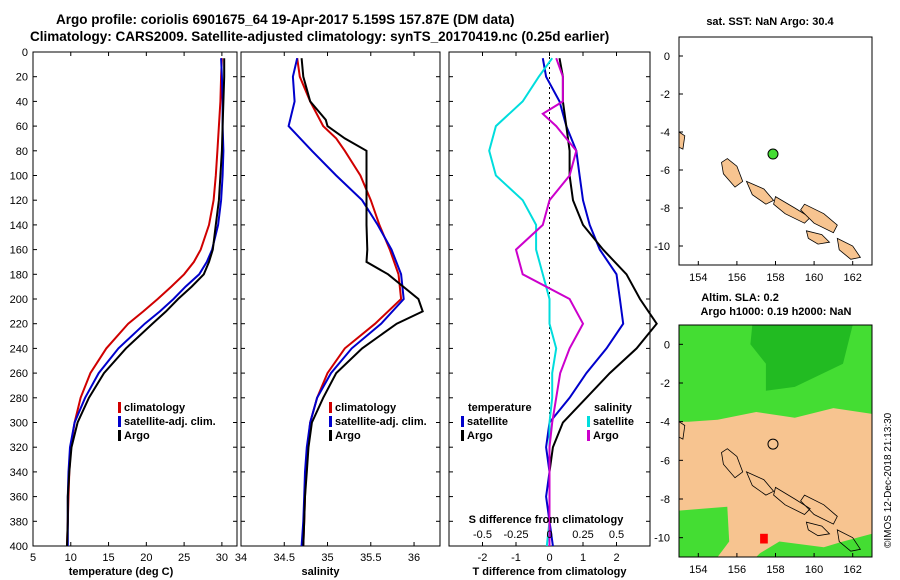 This screenshot has height=580, width=900. I want to click on s-tick-label: 0.5, so click(616, 535).